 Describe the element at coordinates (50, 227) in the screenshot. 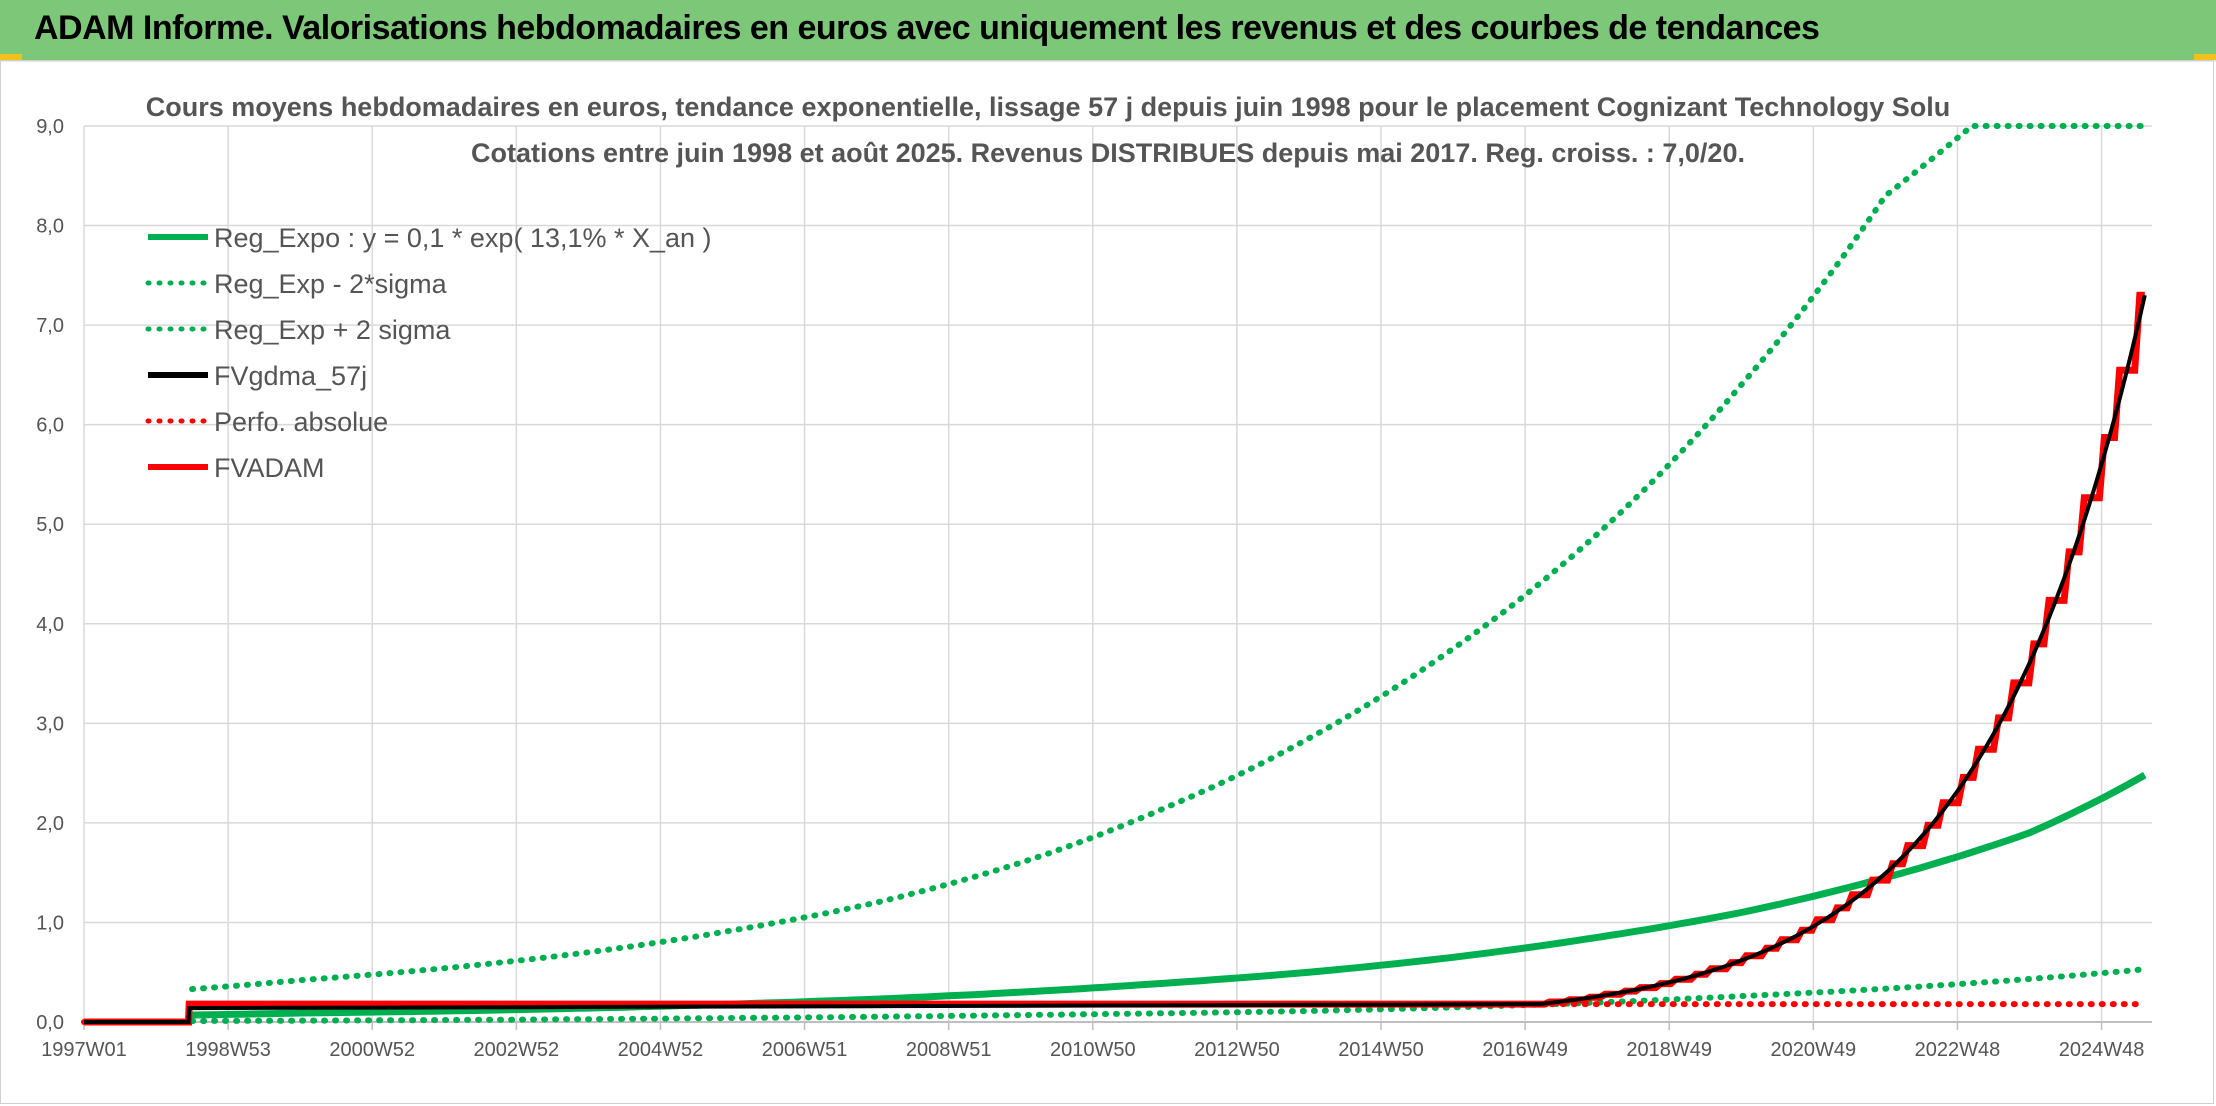

I see `y-tick-label: 8,0` at that location.